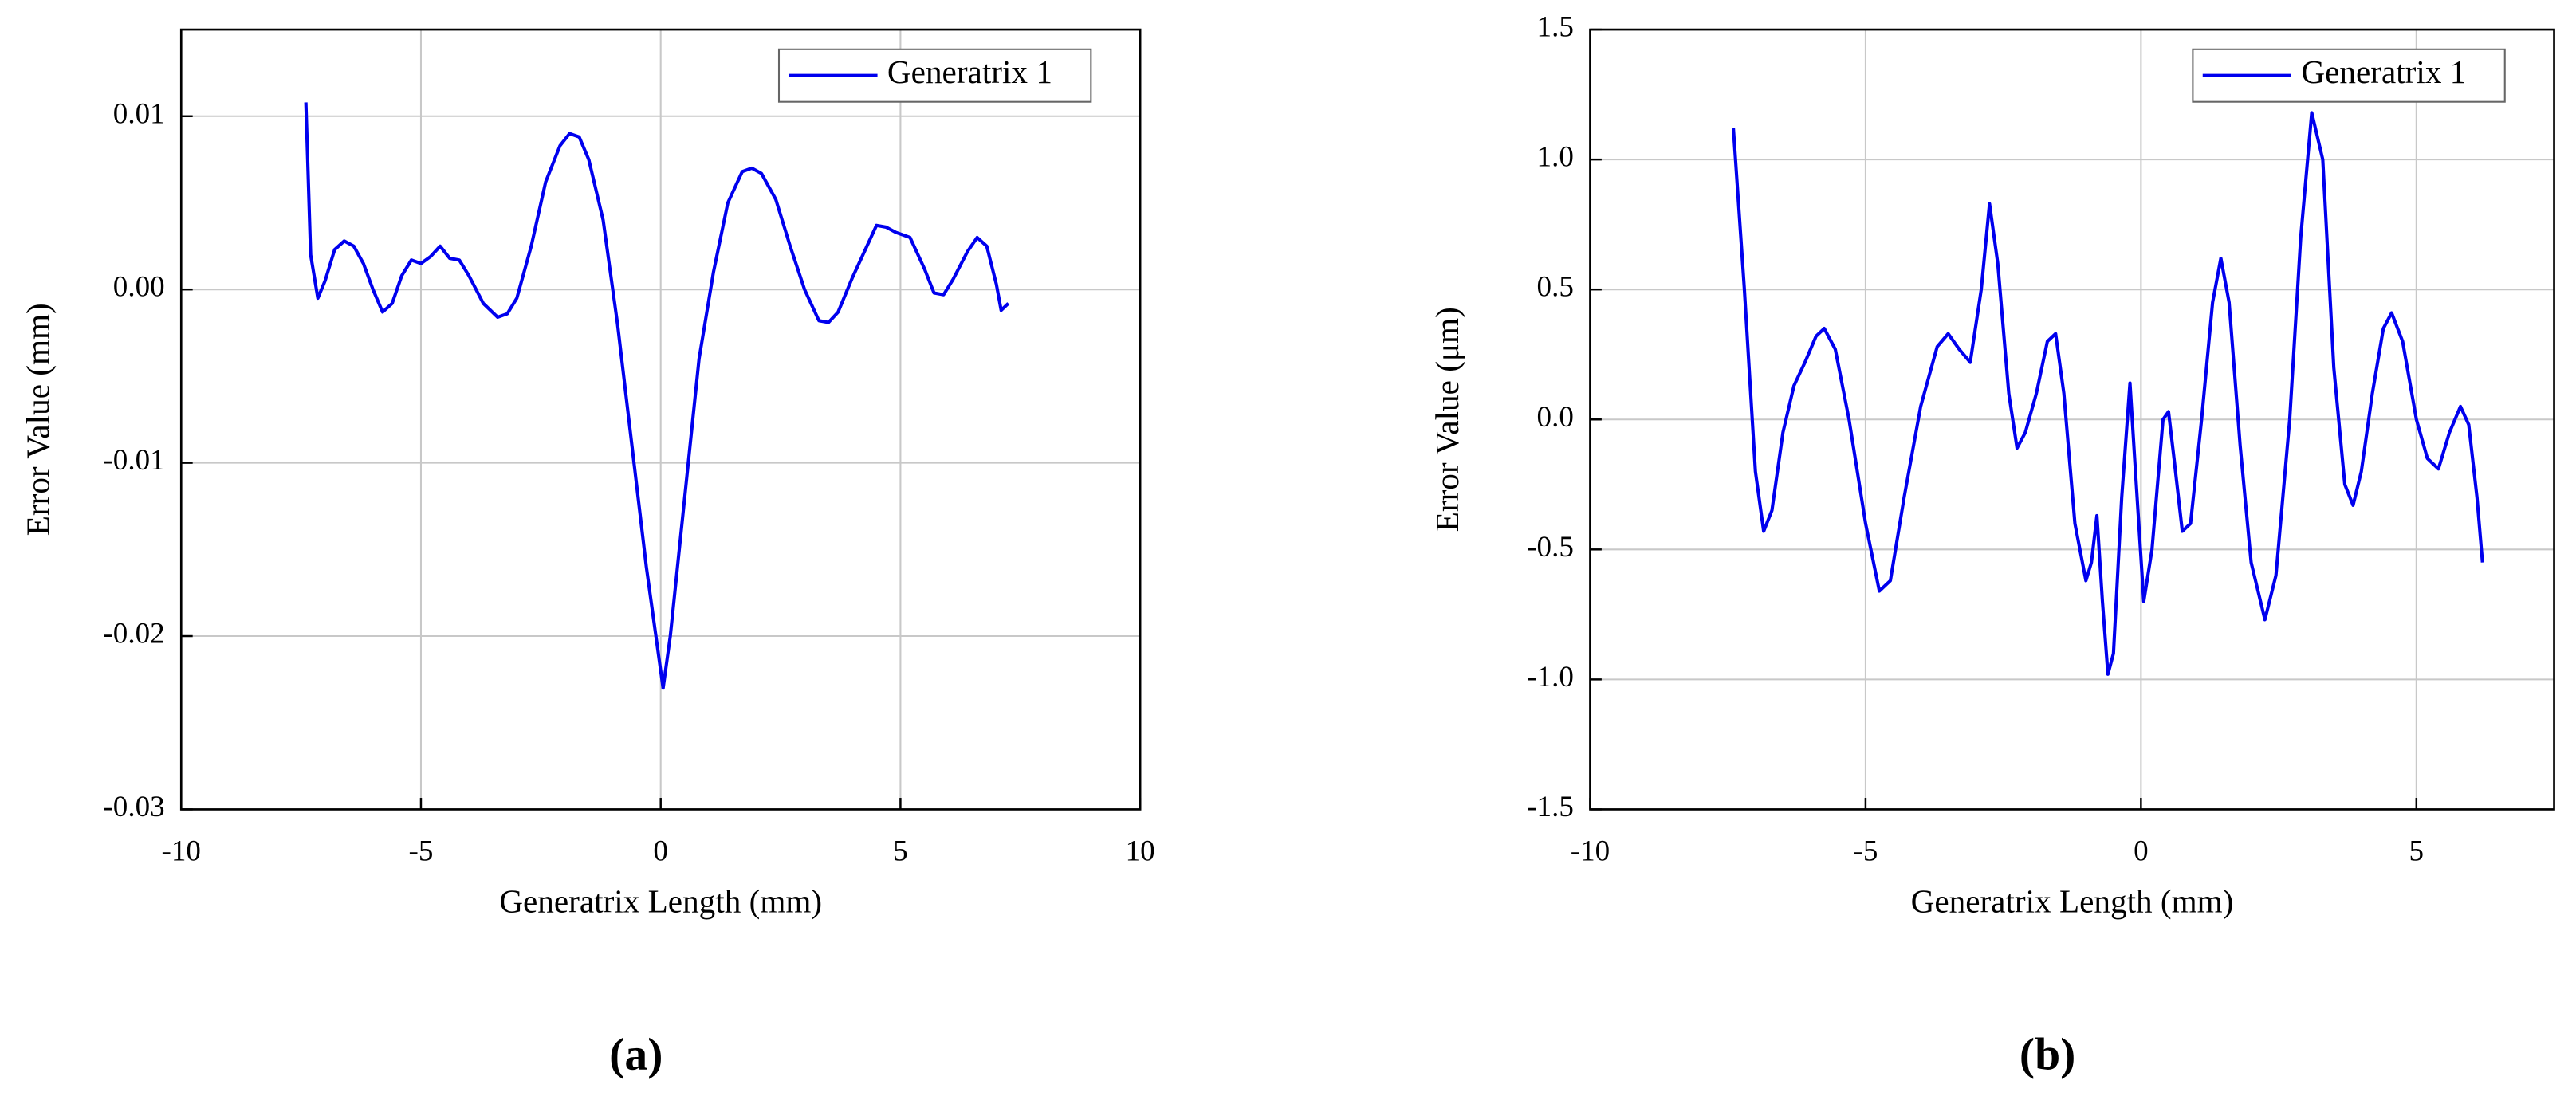  Describe the element at coordinates (1556, 27) in the screenshot. I see `y-tick-label: 1.5` at that location.